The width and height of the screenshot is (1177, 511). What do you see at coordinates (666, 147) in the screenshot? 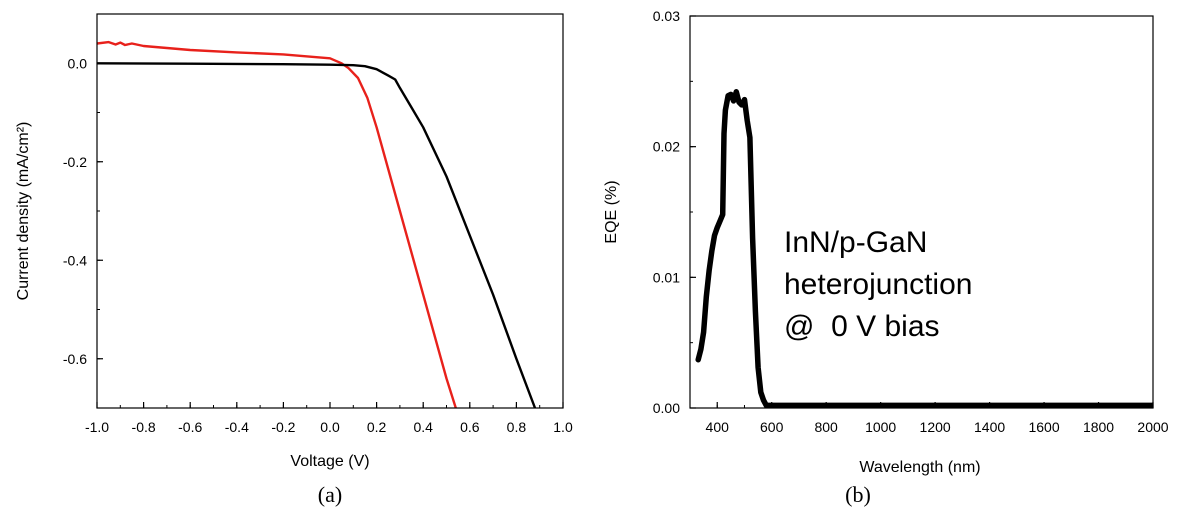
I see `chart-b-ytick-label: 0.02` at bounding box center [666, 147].